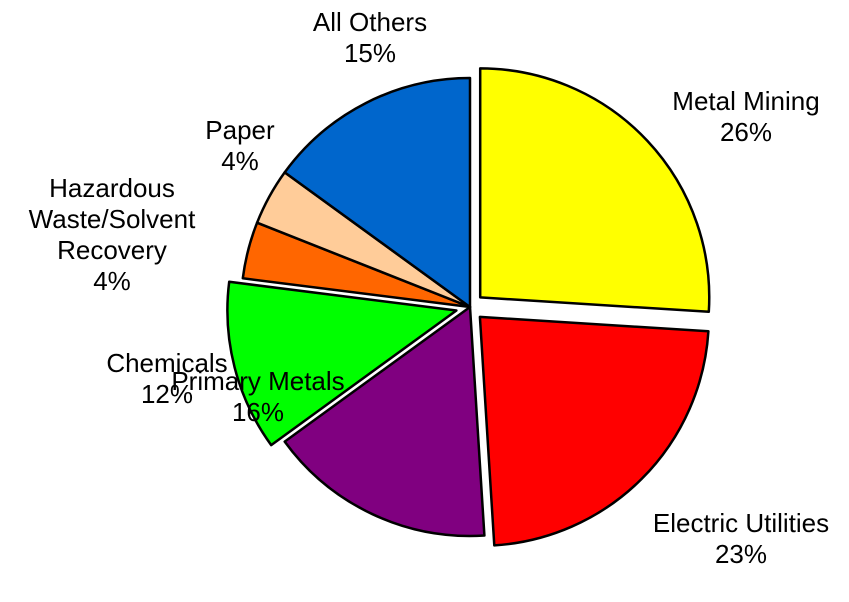 The image size is (849, 602). I want to click on slice-name-label: Hazardous, so click(112, 188).